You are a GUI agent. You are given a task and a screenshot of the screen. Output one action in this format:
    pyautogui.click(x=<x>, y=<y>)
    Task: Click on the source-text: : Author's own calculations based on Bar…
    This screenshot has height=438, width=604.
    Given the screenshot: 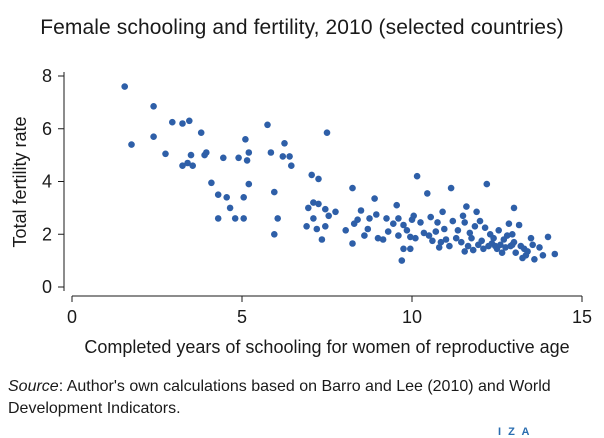 What is the action you would take?
    pyautogui.click(x=279, y=397)
    